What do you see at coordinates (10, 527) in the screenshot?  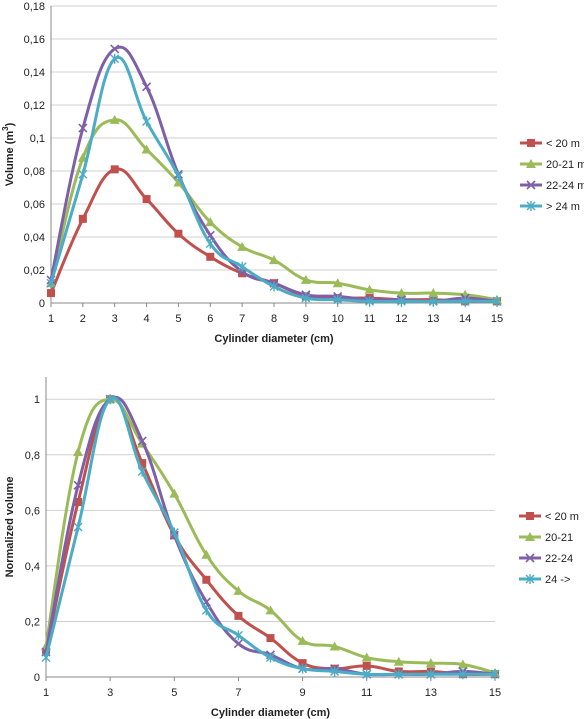 I see `y-axis-title: Normalized volume` at bounding box center [10, 527].